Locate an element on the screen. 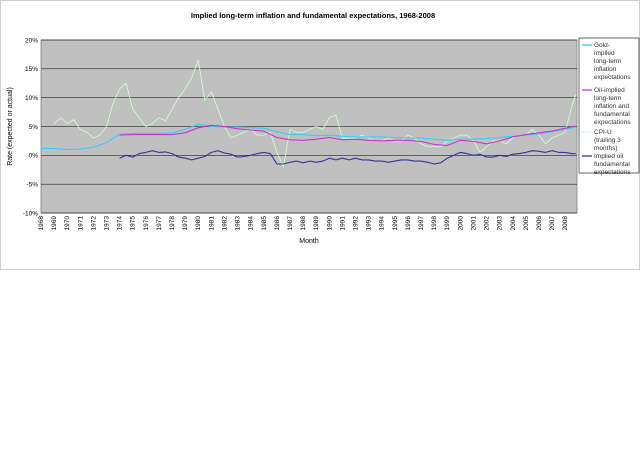 The height and width of the screenshot is (465, 640). x-tick-label: 1978 is located at coordinates (172, 223).